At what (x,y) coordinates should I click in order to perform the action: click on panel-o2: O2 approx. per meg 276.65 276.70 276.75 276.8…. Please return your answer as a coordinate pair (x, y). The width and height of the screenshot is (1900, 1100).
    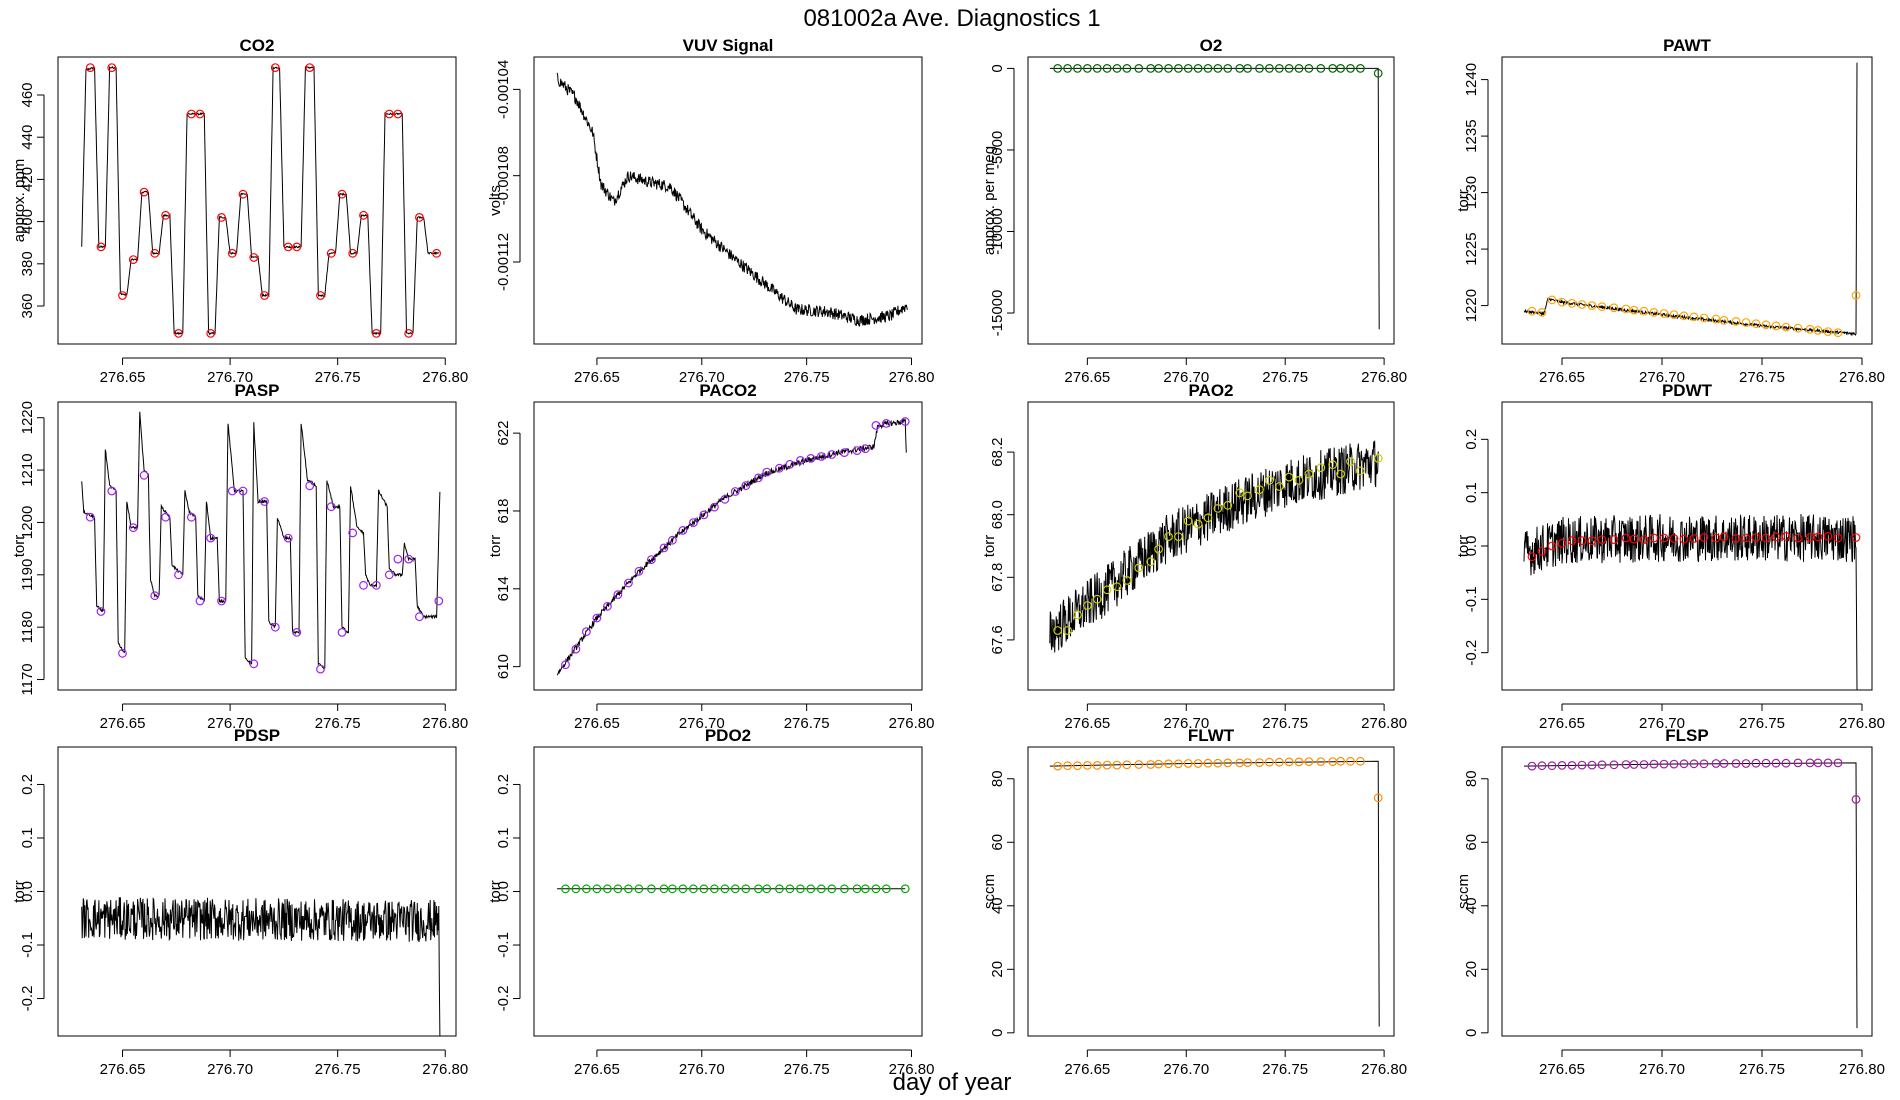
    Looking at the image, I should click on (1194, 211).